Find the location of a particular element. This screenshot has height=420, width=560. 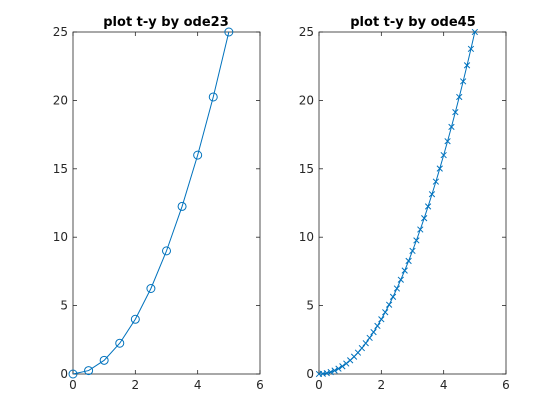

chart-title: plot t-y by ode45 is located at coordinates (413, 22).